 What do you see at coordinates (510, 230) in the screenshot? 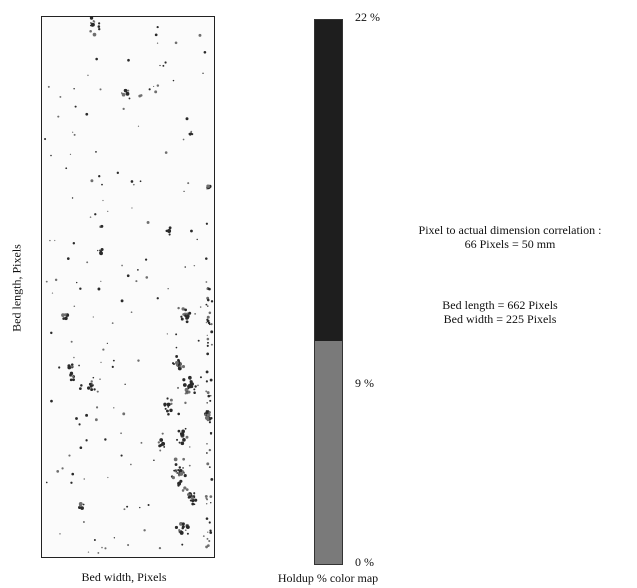
I see `correlation-line-1: Pixel to actual dimension correlation :` at bounding box center [510, 230].